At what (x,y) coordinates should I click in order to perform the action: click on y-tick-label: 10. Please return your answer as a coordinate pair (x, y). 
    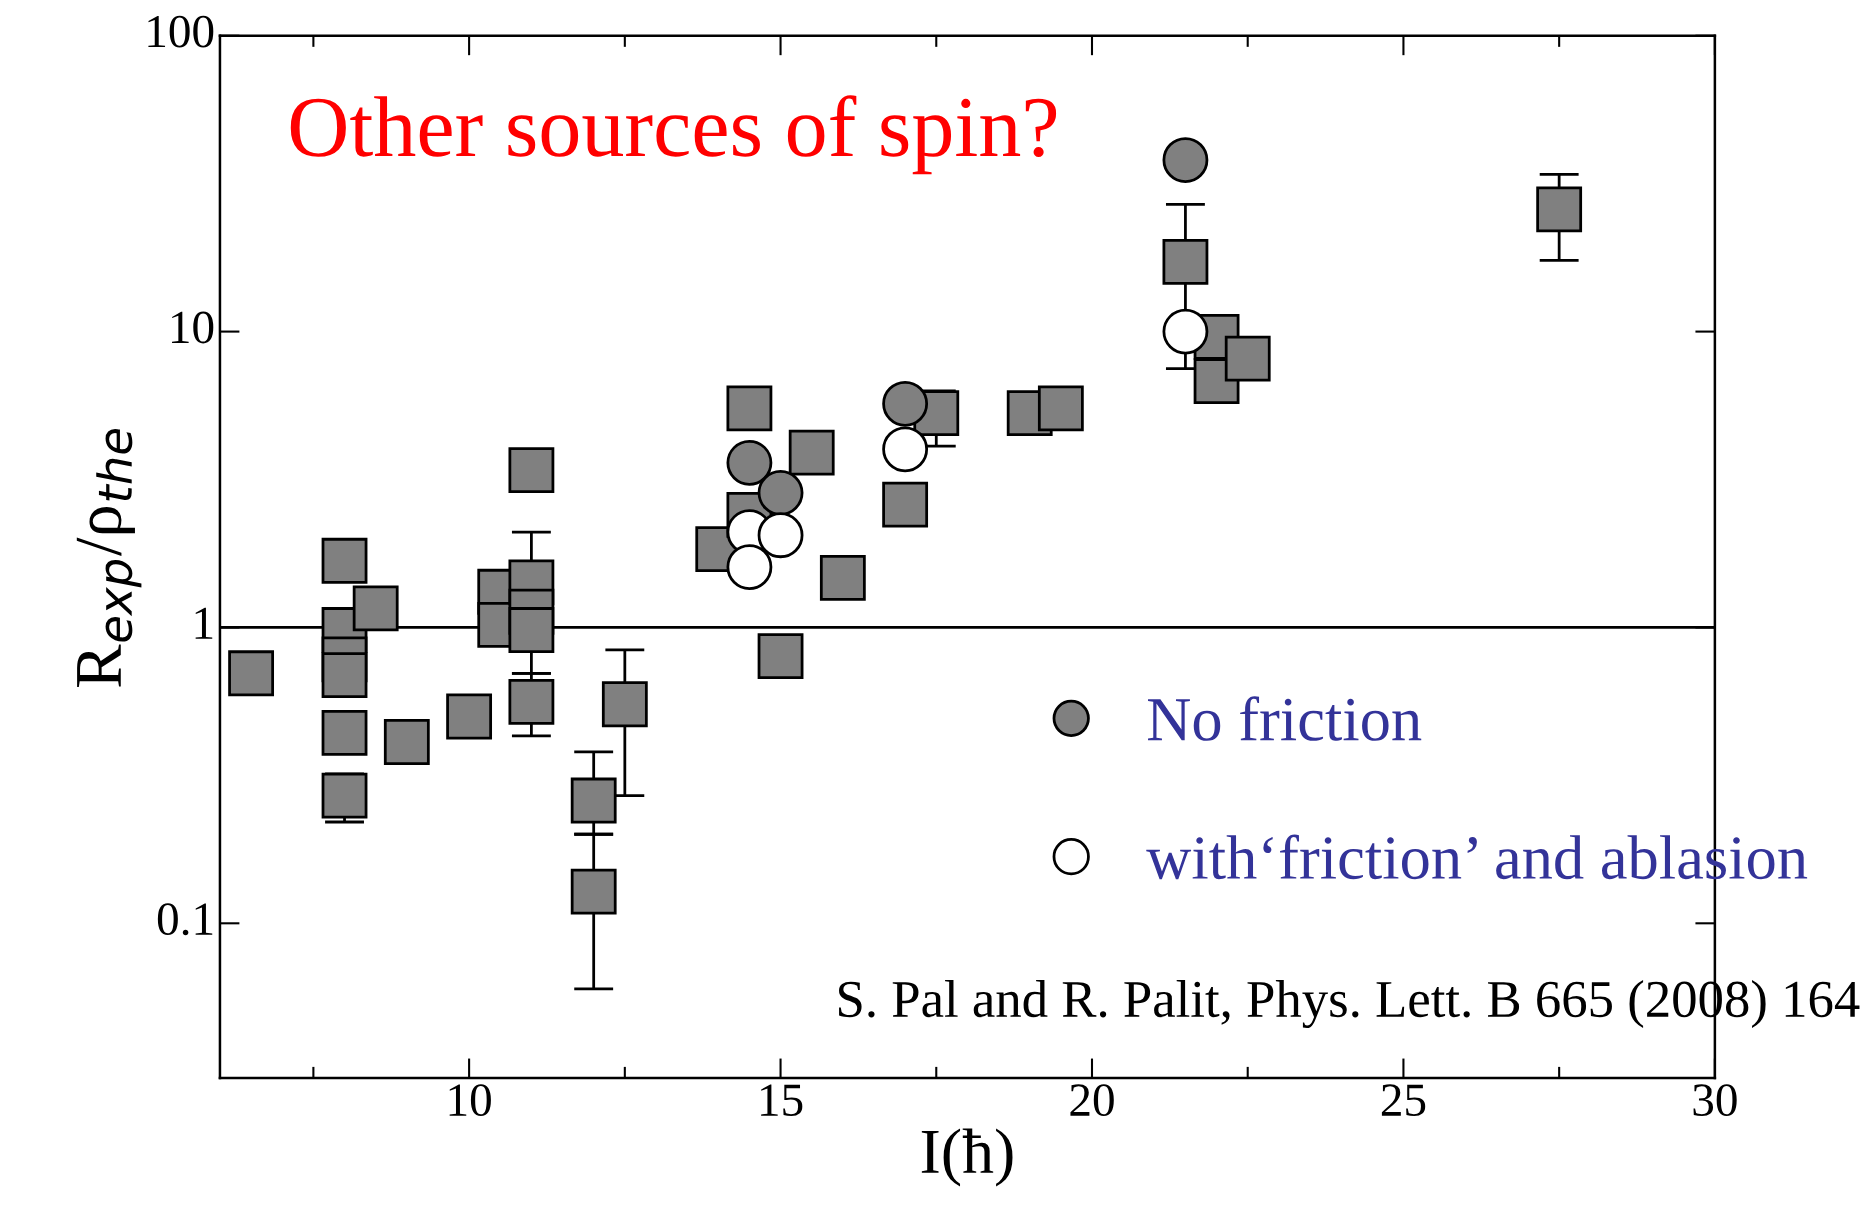
    Looking at the image, I should click on (193, 327).